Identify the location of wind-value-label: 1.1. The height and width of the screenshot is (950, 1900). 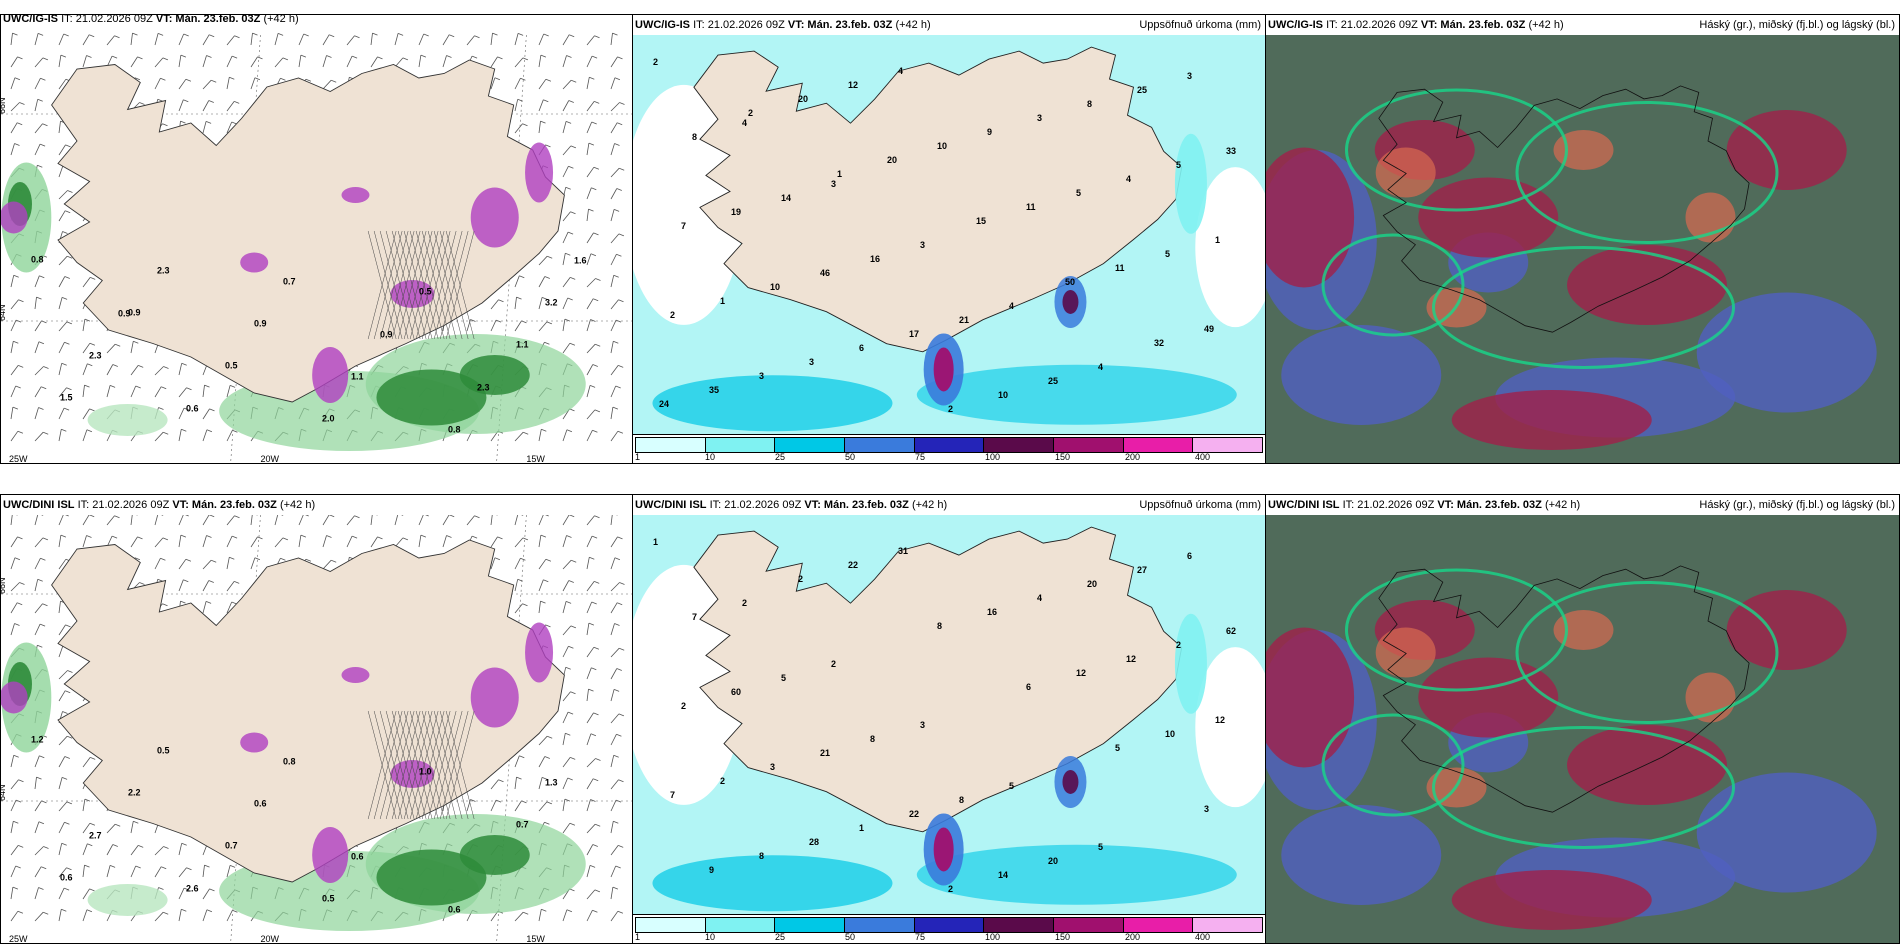
(357, 377).